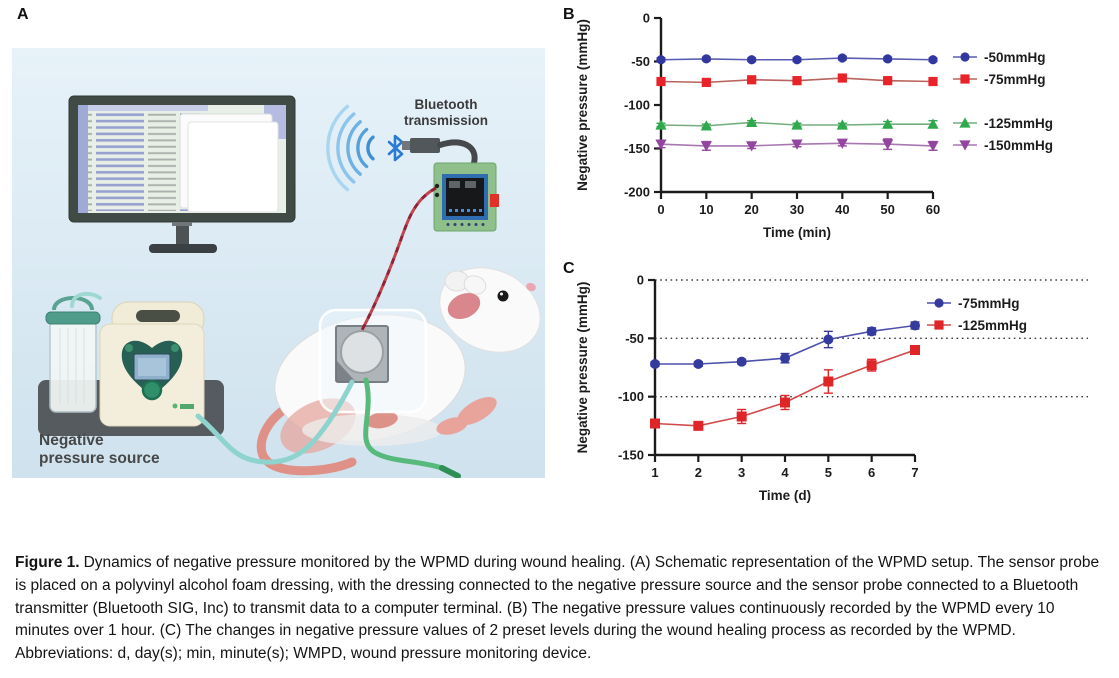 Image resolution: width=1119 pixels, height=678 pixels. Describe the element at coordinates (797, 209) in the screenshot. I see `svg-text: 30` at that location.